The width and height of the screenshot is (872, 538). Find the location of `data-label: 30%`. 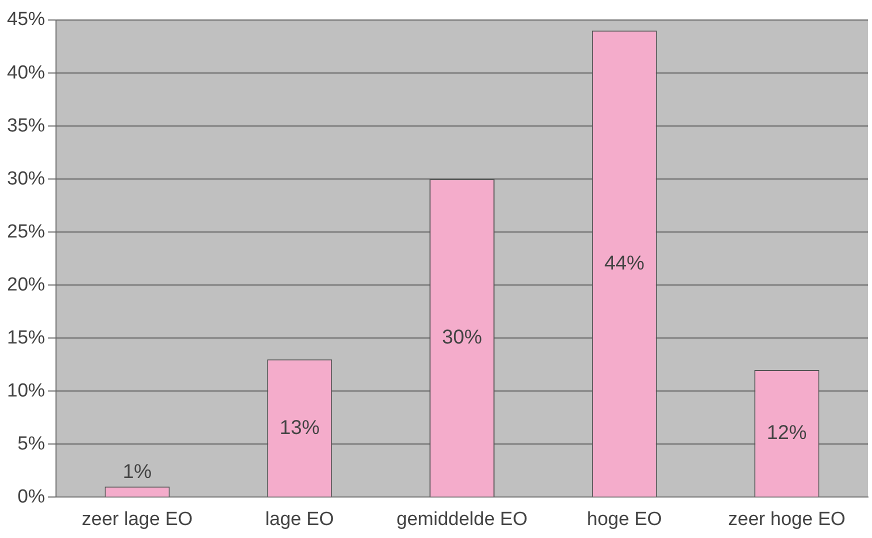

data-label: 30% is located at coordinates (462, 337).